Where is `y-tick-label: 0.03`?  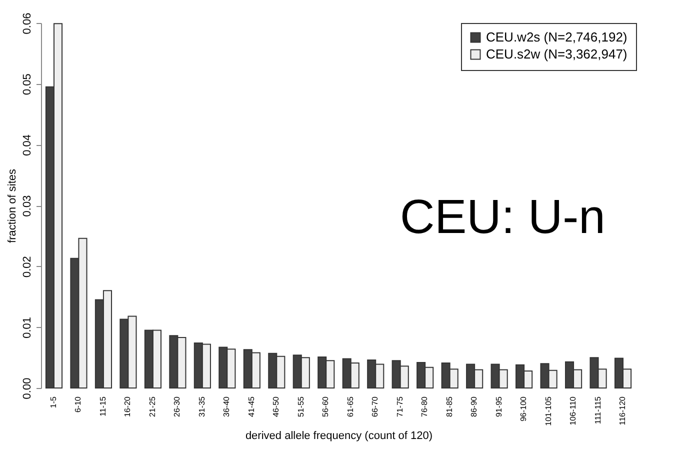 y-tick-label: 0.03 is located at coordinates (28, 206).